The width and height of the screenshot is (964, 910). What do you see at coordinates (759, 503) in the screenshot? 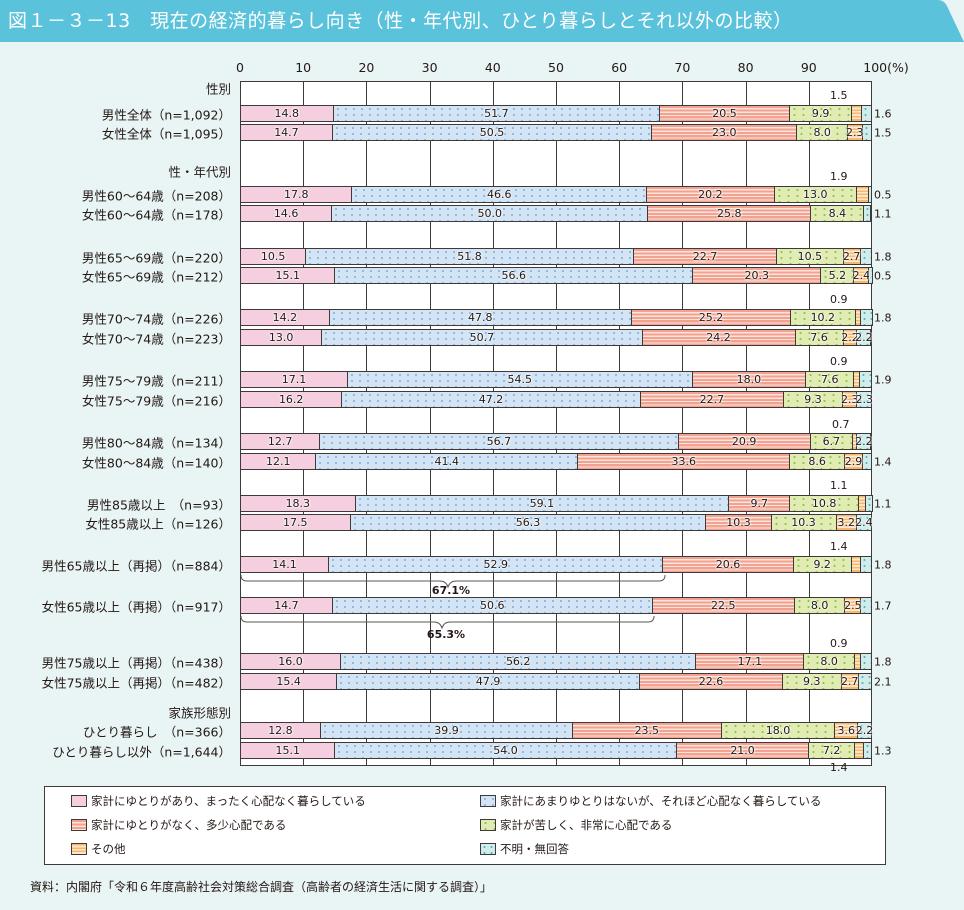
I see `segment-value: 9.7` at bounding box center [759, 503].